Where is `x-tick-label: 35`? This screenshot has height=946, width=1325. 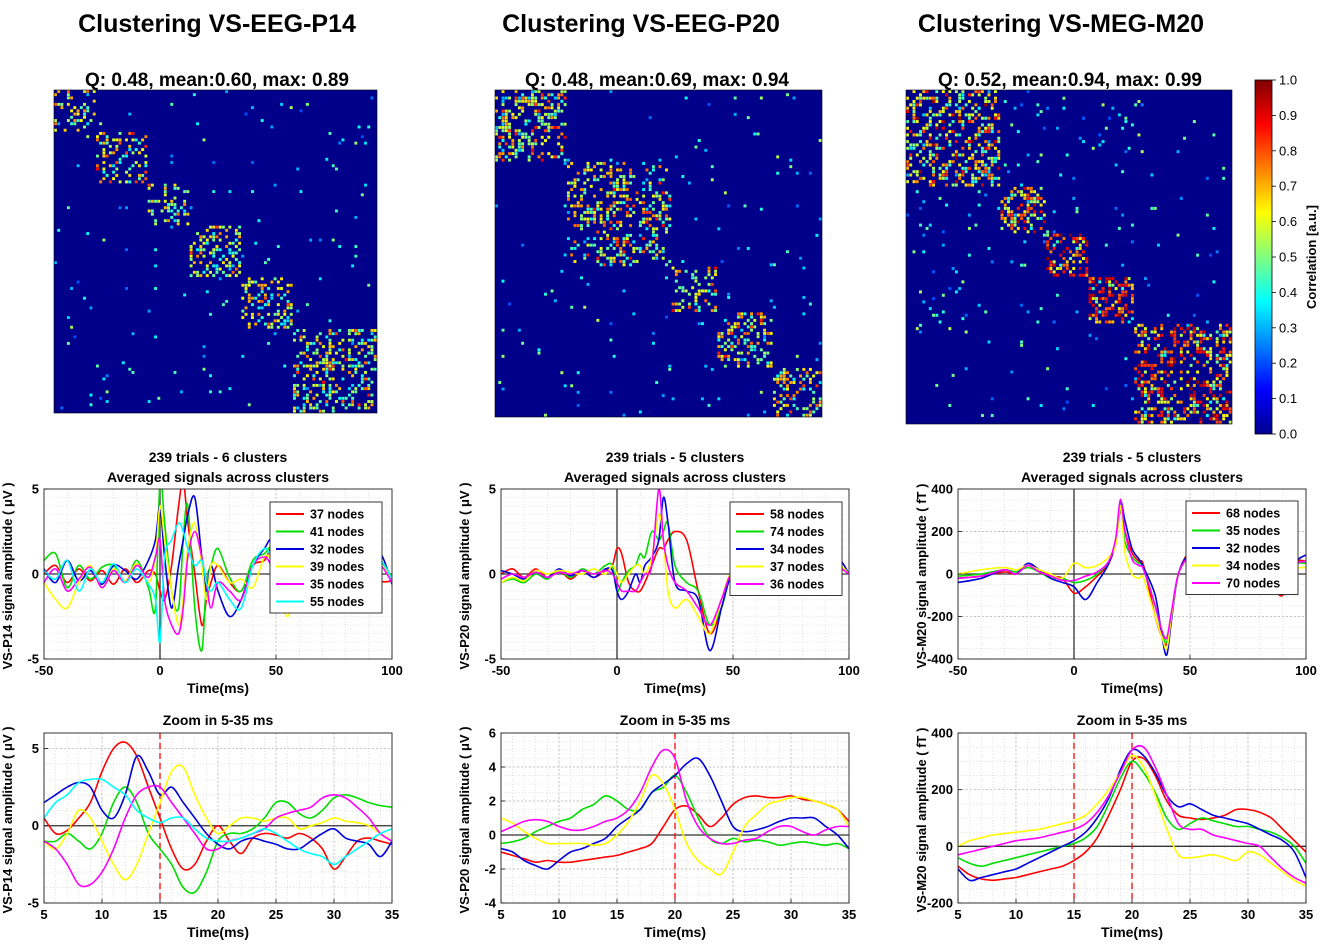
x-tick-label: 35 is located at coordinates (849, 914).